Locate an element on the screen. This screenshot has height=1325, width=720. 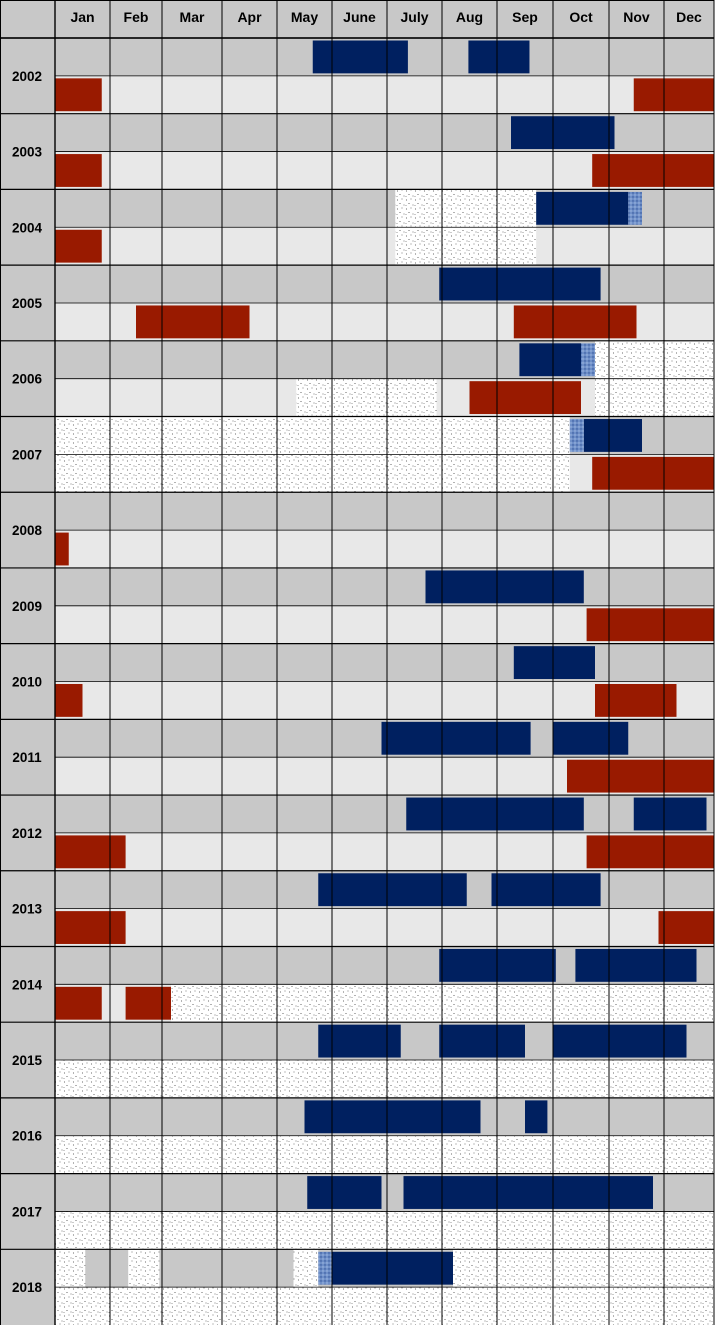
month-label-sep: Sep is located at coordinates (525, 17).